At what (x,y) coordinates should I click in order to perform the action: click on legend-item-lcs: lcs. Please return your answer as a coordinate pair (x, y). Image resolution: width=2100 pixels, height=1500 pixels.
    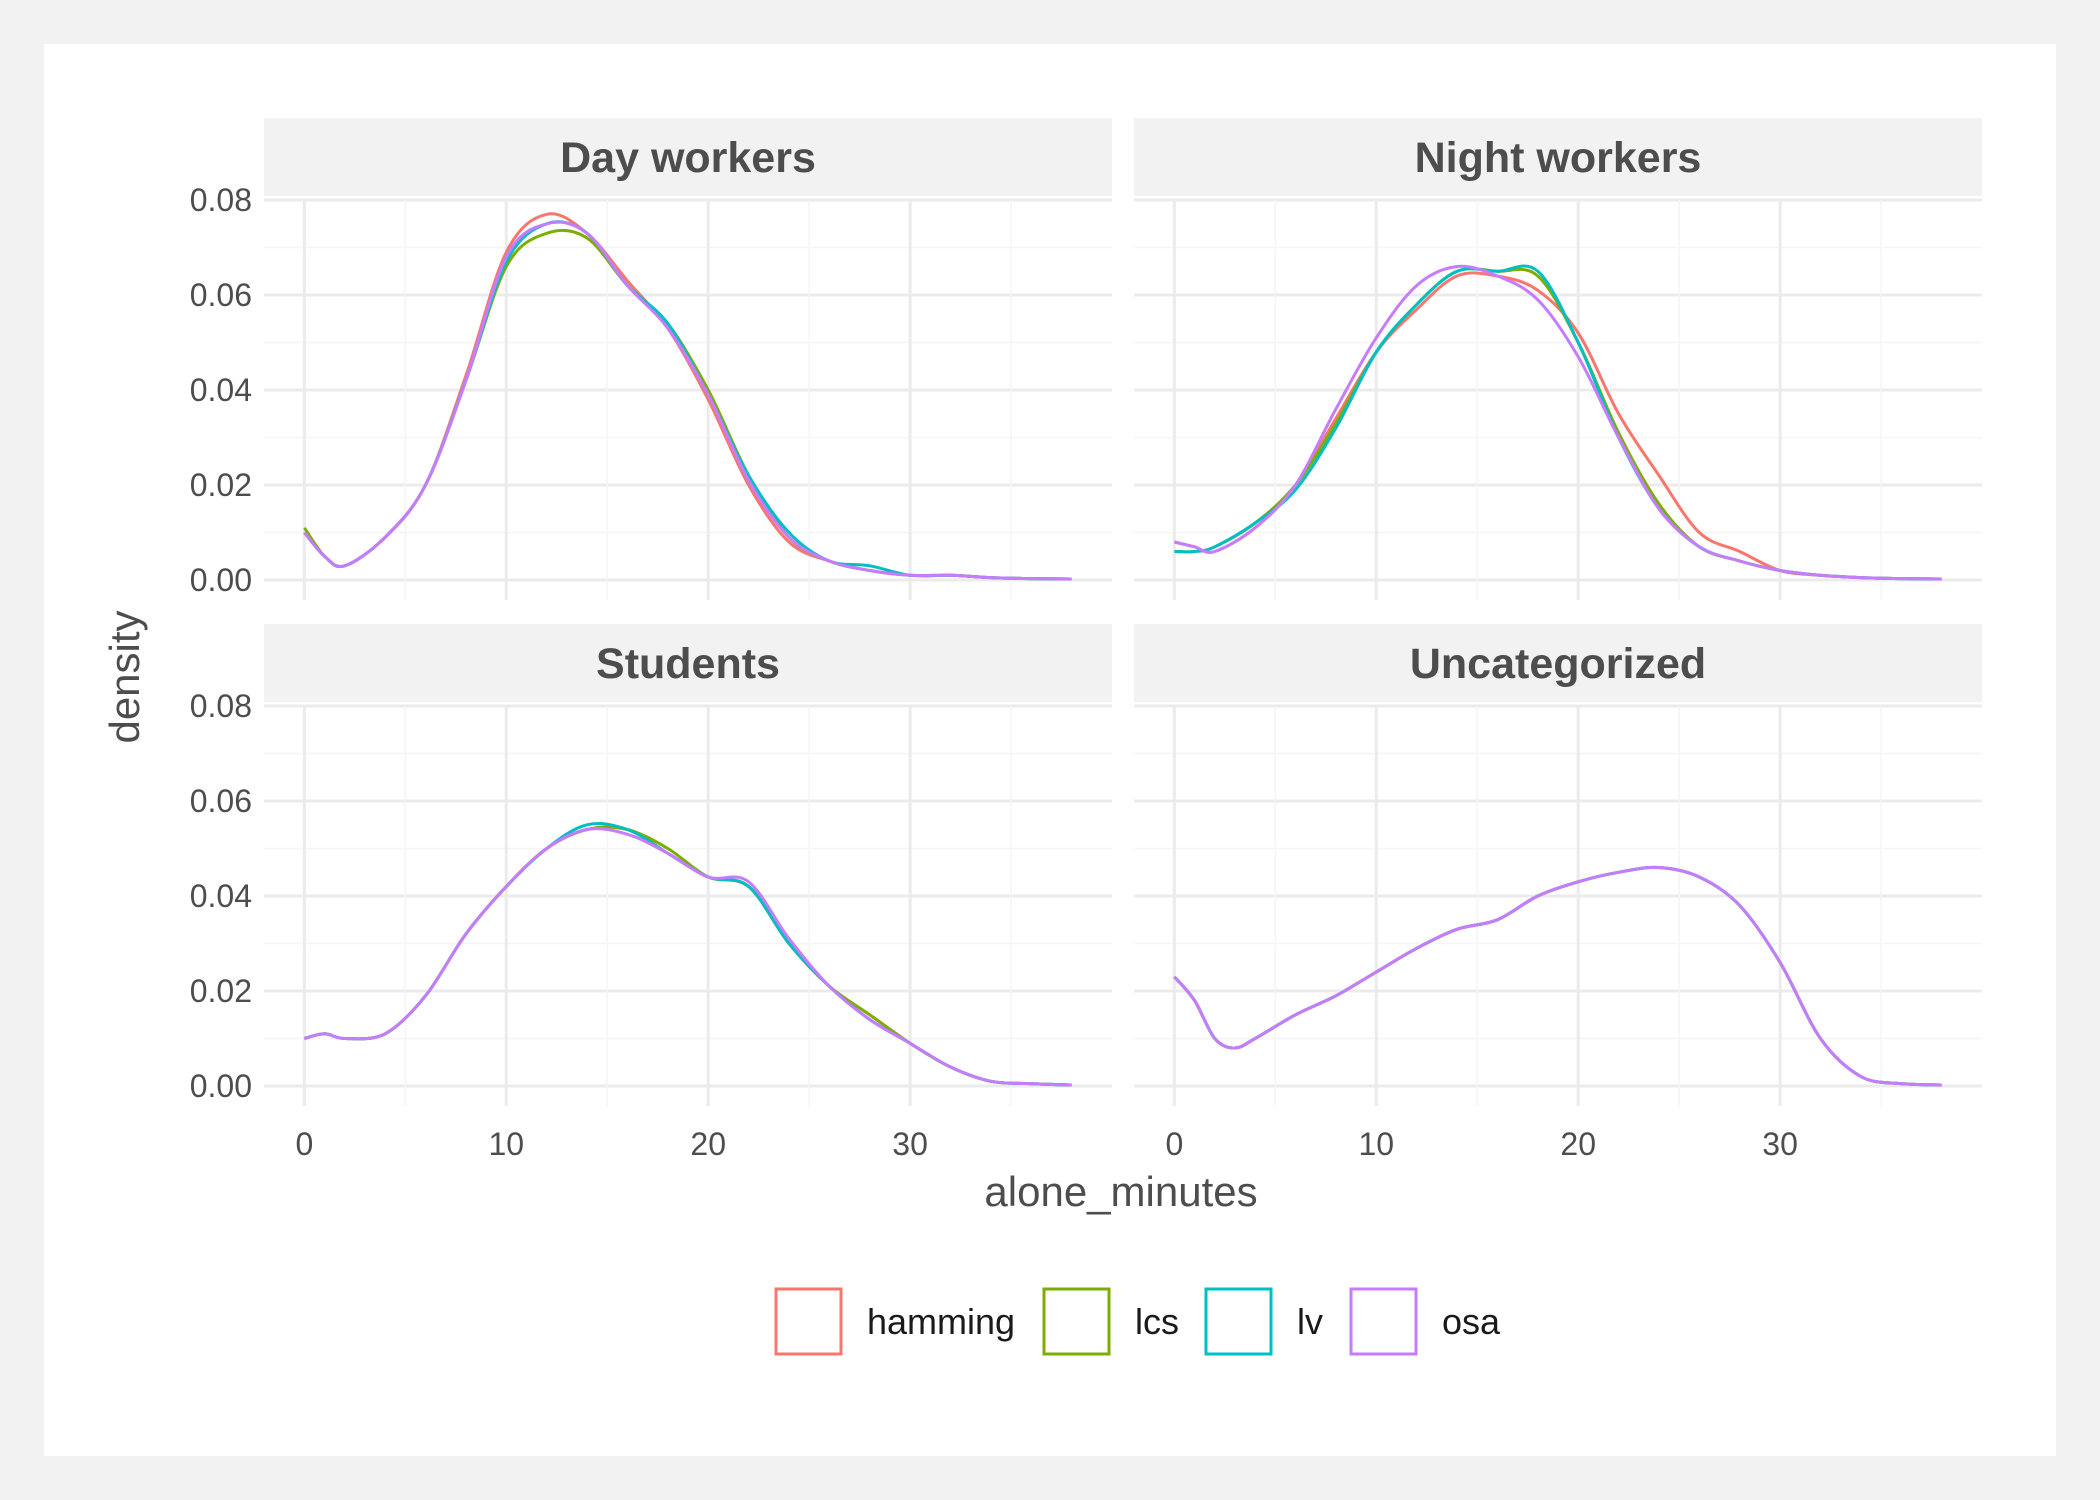
    Looking at the image, I should click on (1110, 1321).